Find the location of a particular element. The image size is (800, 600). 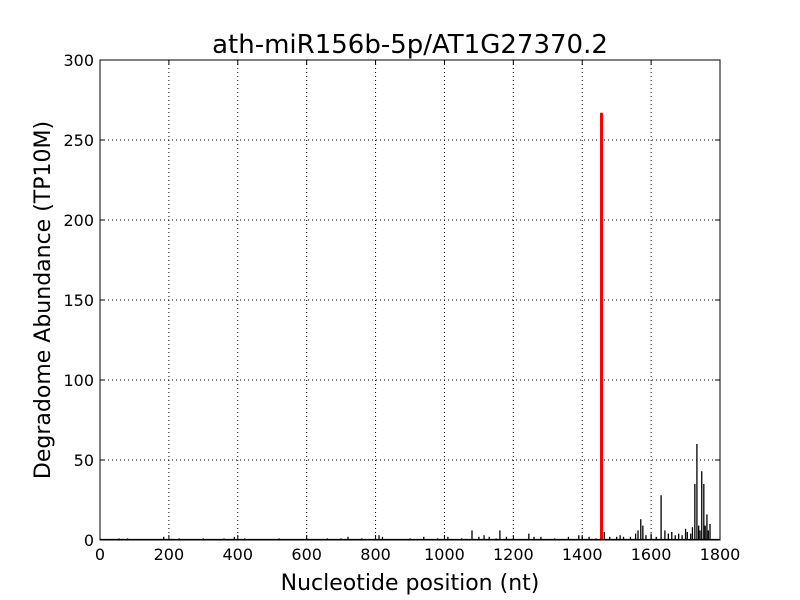

x-tick-label: 400 is located at coordinates (238, 554).